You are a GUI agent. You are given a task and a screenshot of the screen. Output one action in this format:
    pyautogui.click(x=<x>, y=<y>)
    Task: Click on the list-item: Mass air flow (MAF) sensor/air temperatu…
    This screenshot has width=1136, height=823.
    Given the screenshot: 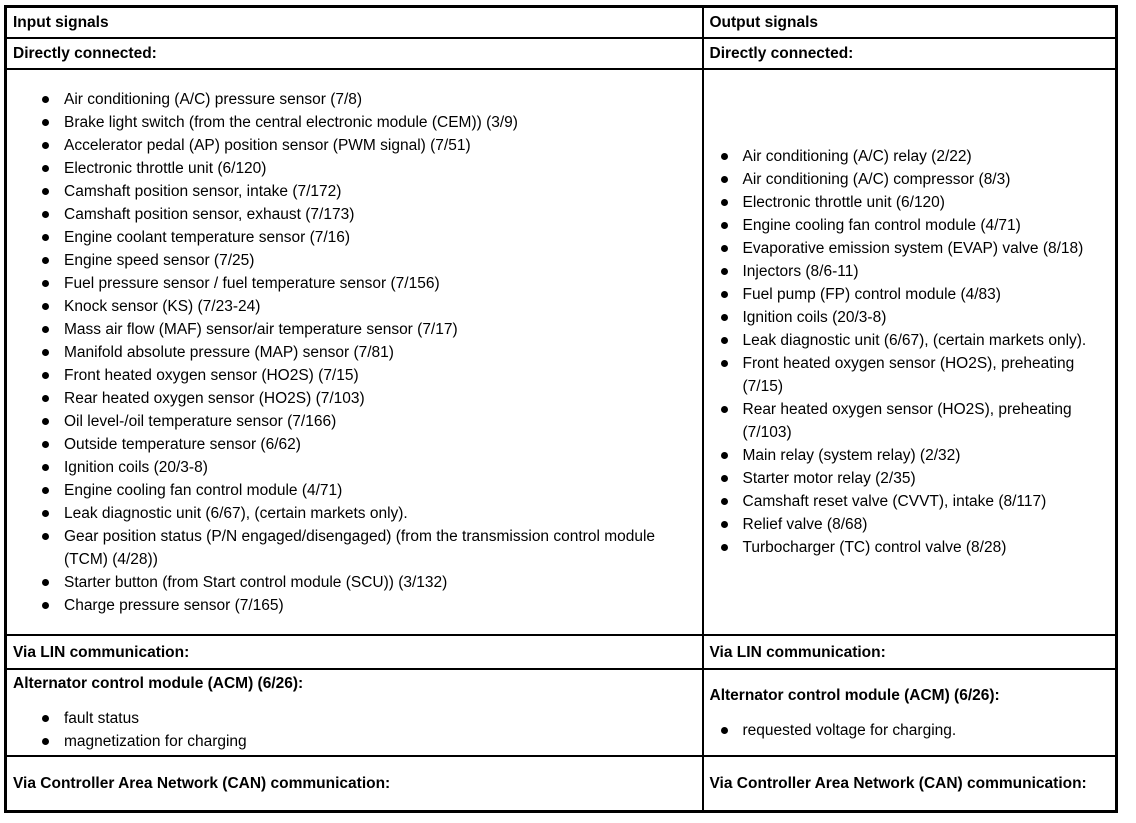 What is the action you would take?
    pyautogui.click(x=368, y=329)
    